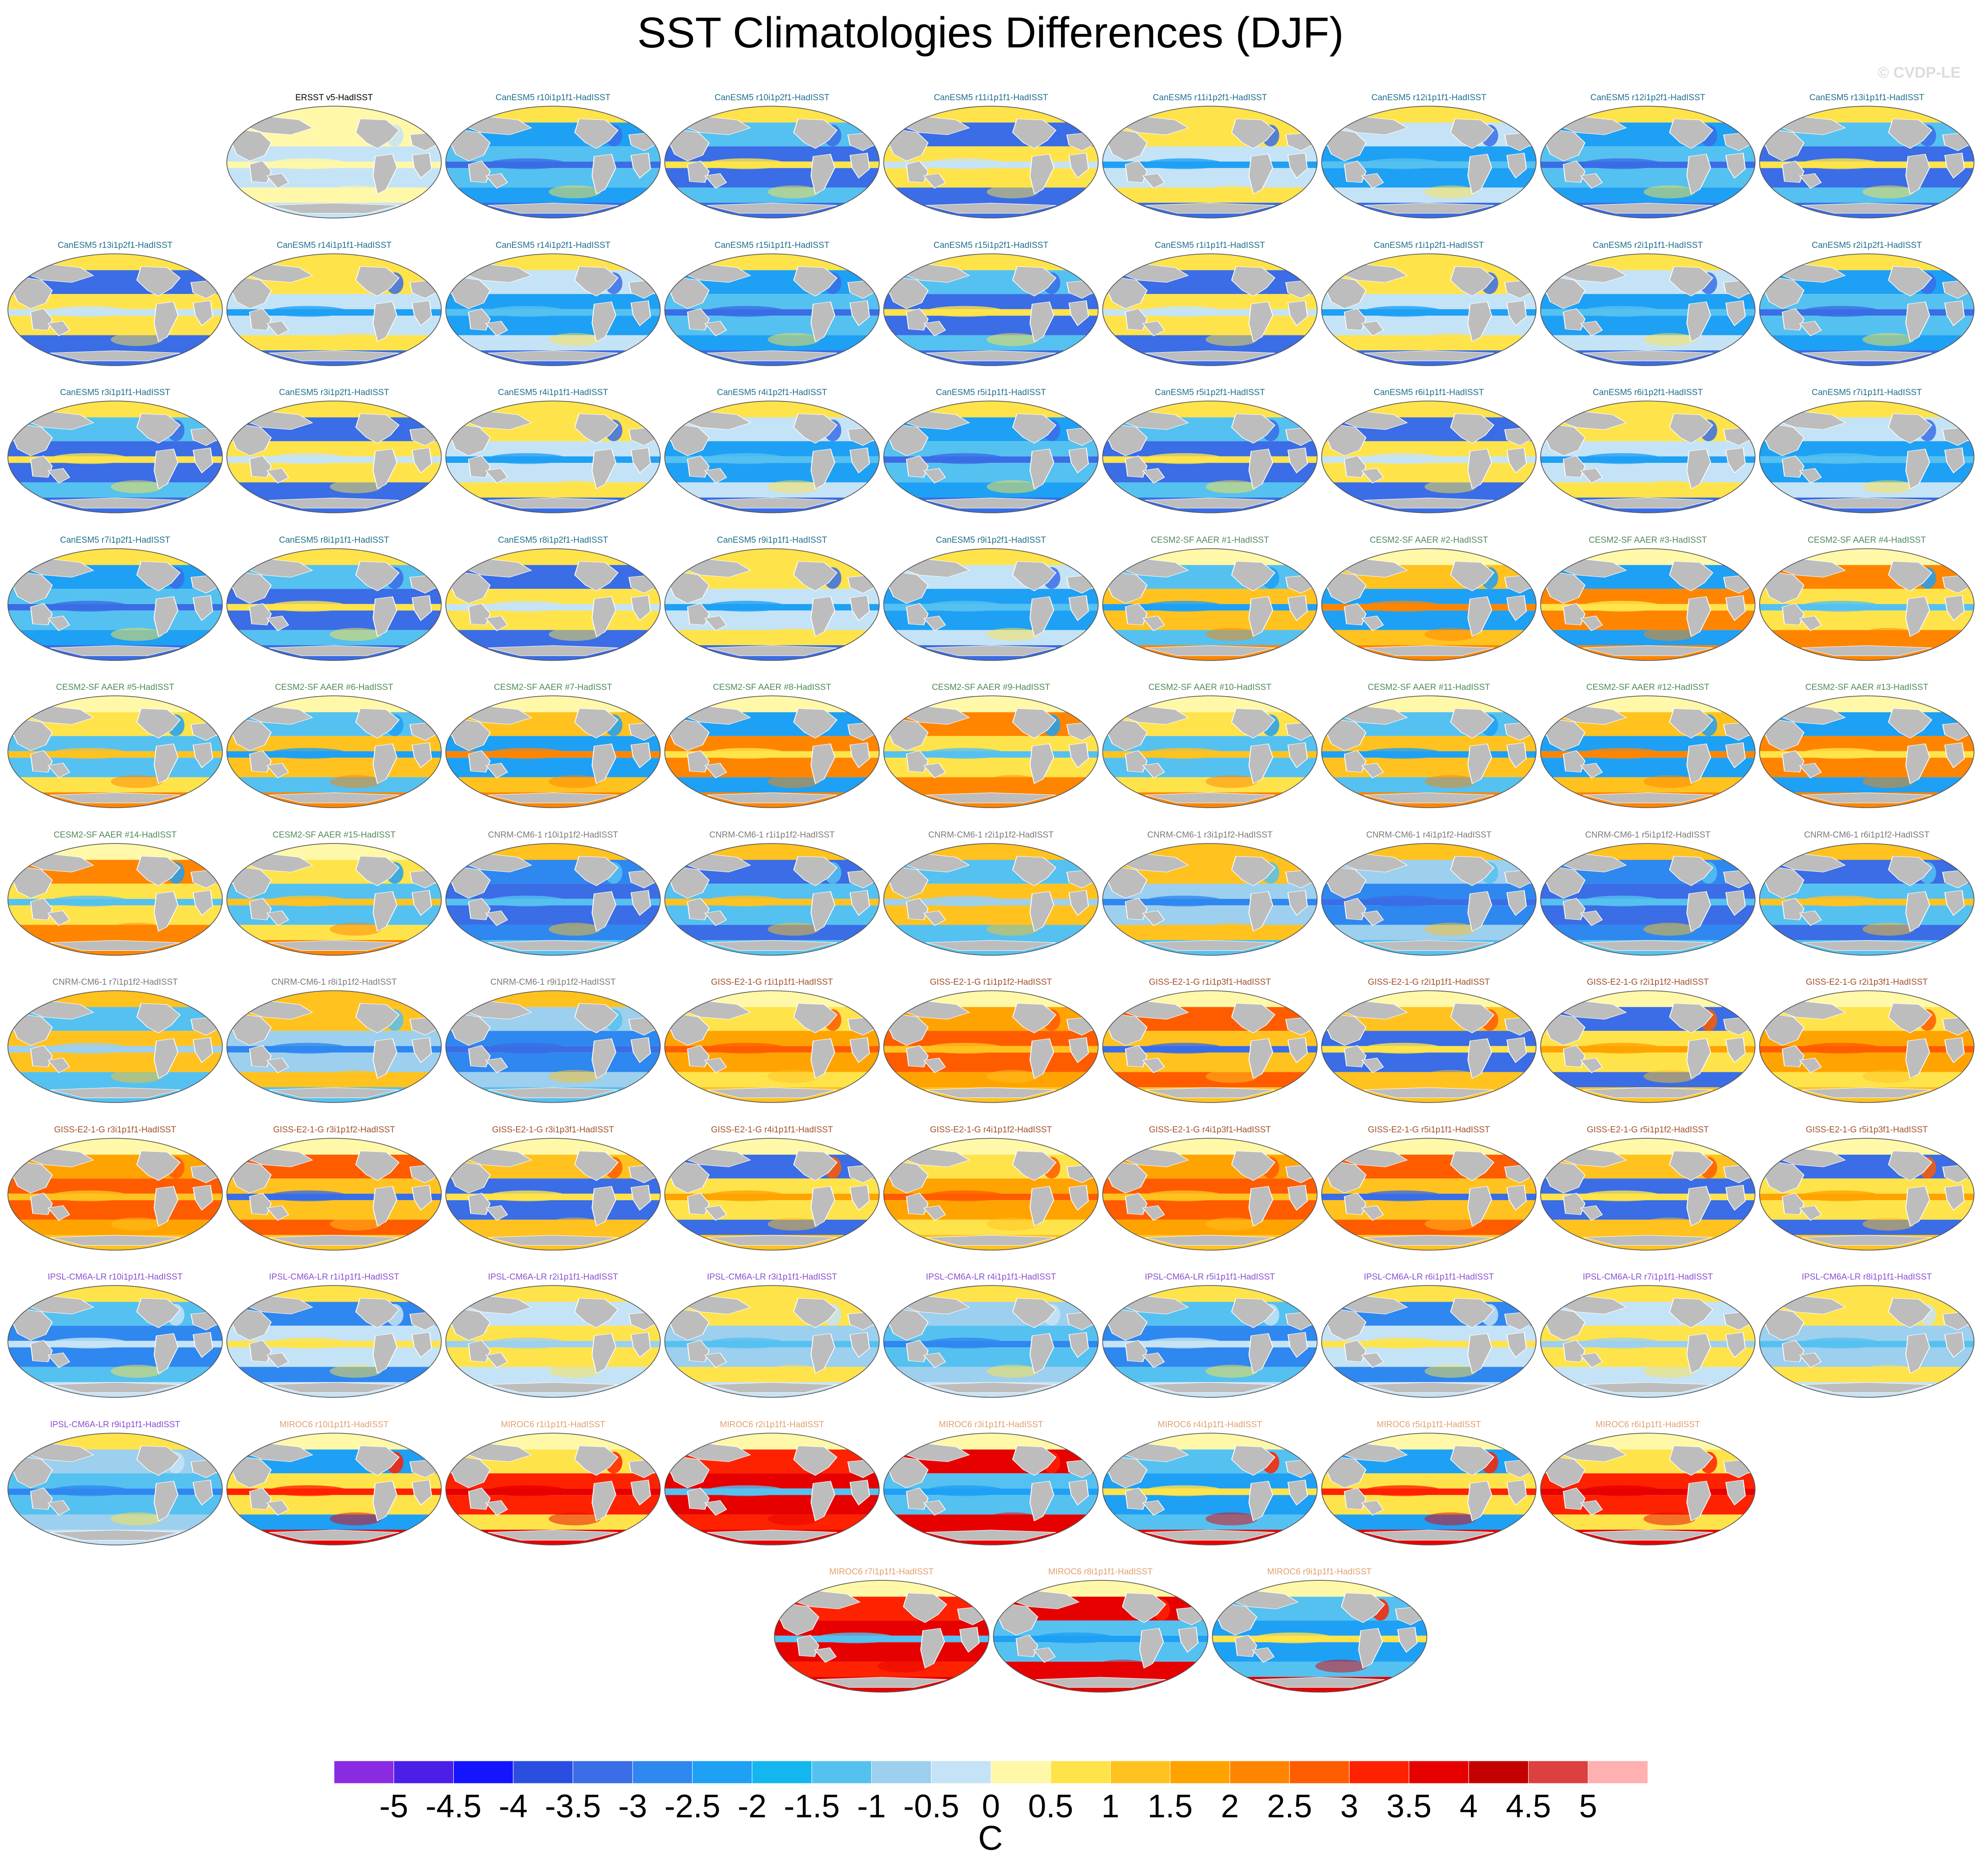  Describe the element at coordinates (772, 746) in the screenshot. I see `map-panel: CESM2-SF AAER #8-HadISST` at that location.